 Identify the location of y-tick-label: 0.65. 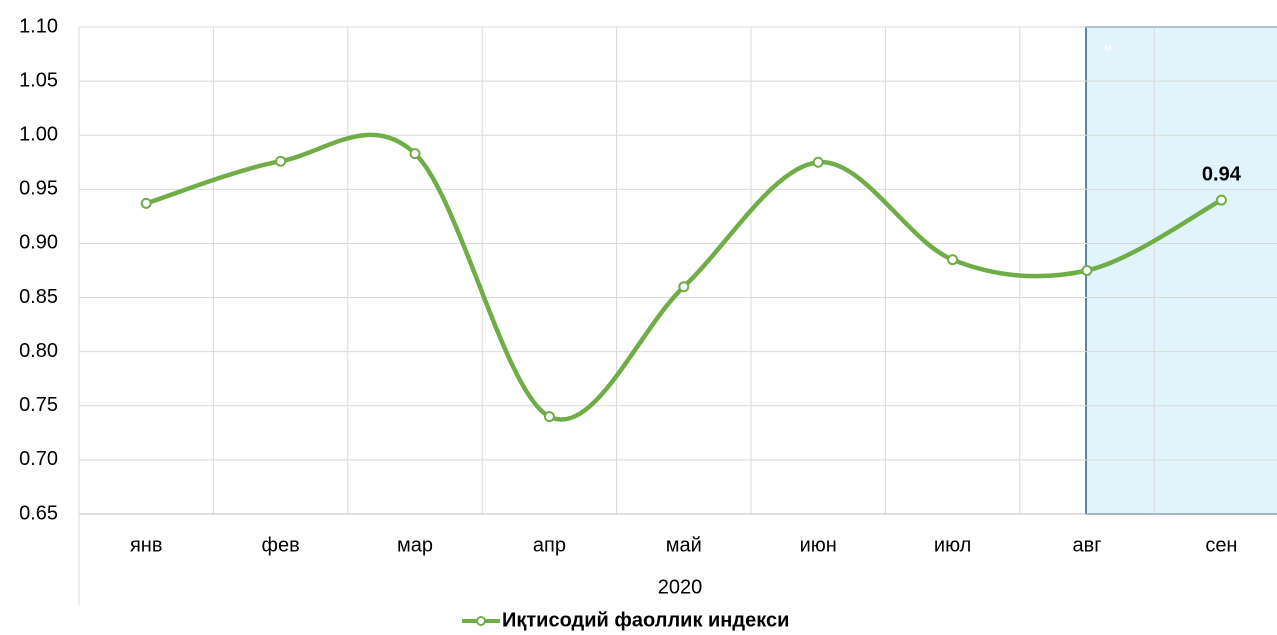
(38, 513).